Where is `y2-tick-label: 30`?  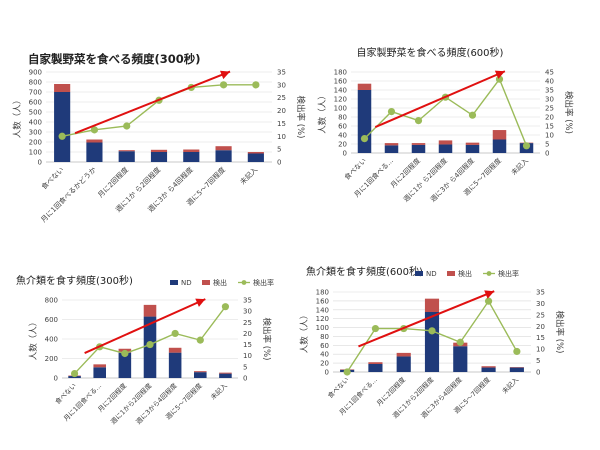
y2-tick-label: 30 is located at coordinates (247, 312).